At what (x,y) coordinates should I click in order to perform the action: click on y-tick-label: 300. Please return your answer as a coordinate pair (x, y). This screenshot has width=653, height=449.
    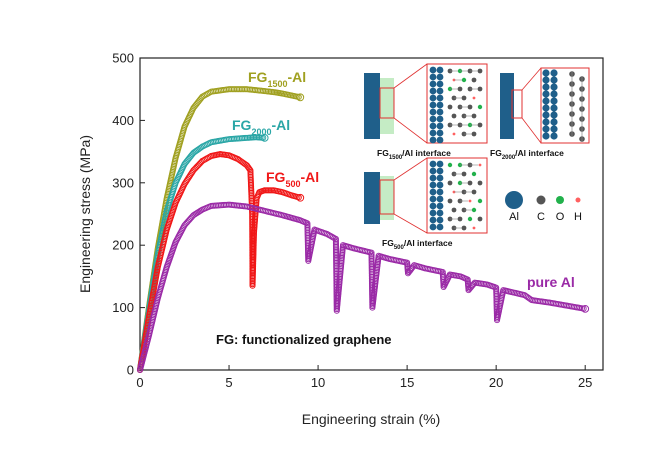
    Looking at the image, I should click on (123, 182).